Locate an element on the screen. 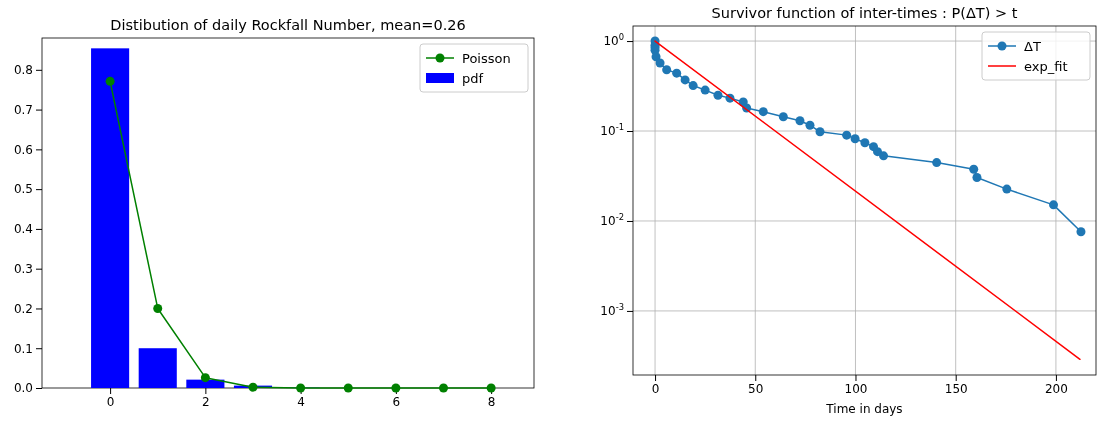 The height and width of the screenshot is (421, 1097). legend-label: pdf is located at coordinates (473, 78).